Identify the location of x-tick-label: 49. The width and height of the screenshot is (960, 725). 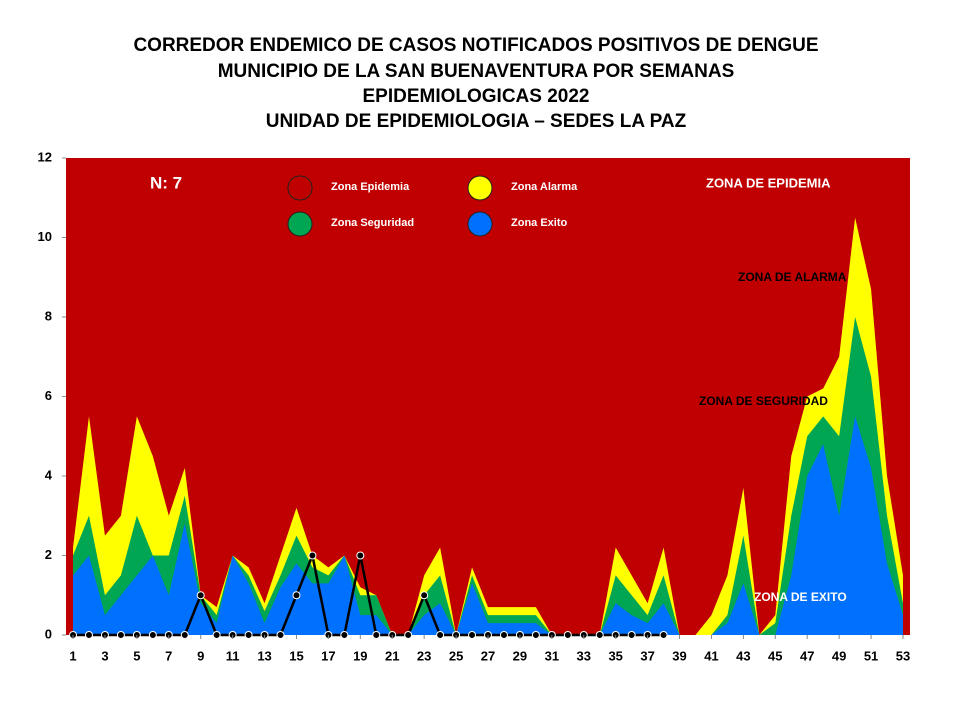
(839, 655).